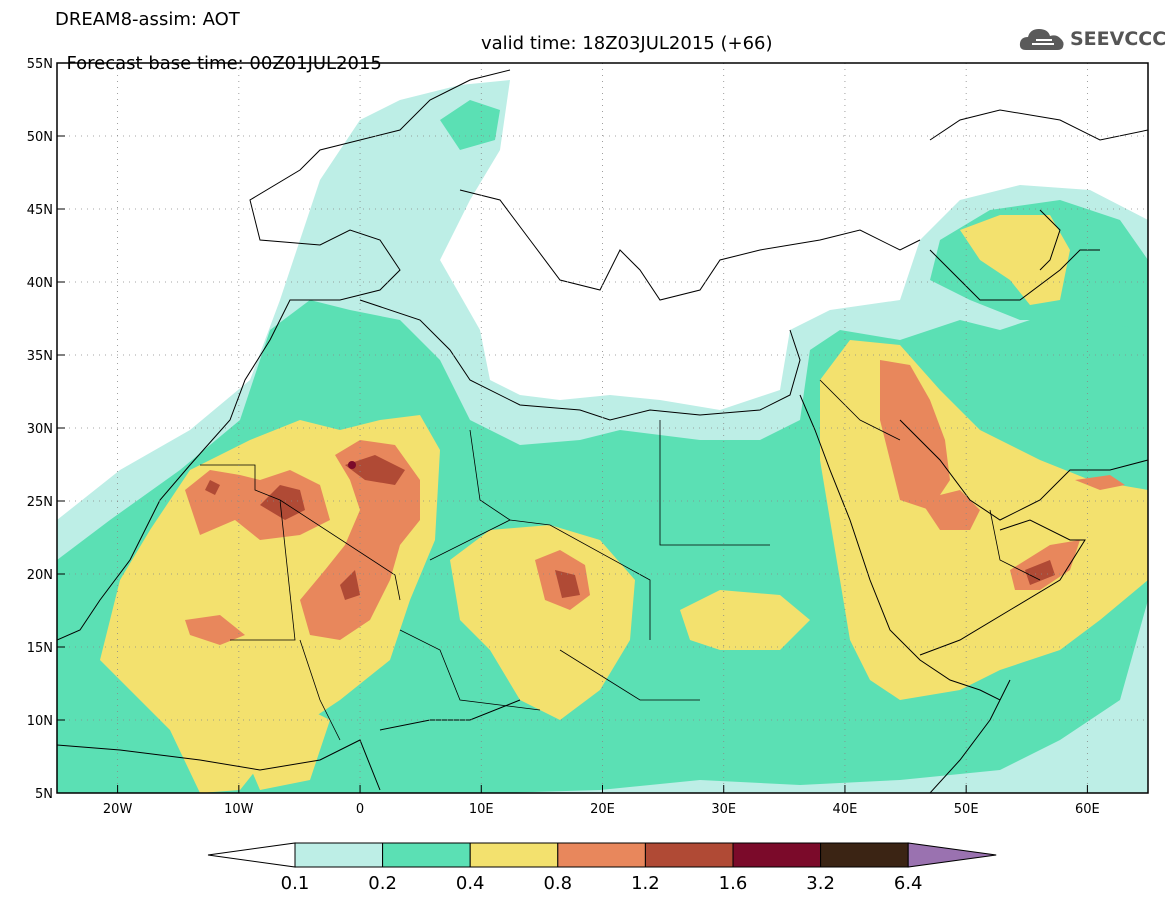 This screenshot has width=1165, height=905. Describe the element at coordinates (40, 648) in the screenshot. I see `lat-label: 15N` at that location.